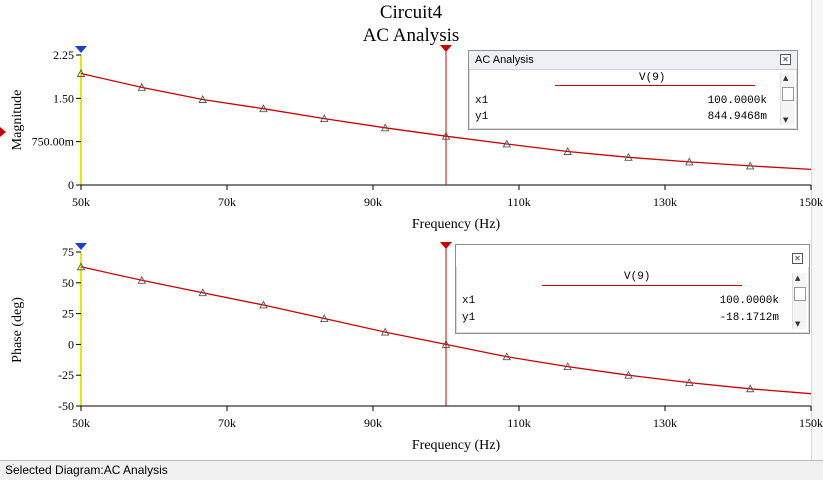 This screenshot has height=480, width=823. I want to click on cursor-readout-header: AC Analysis ✕, so click(633, 60).